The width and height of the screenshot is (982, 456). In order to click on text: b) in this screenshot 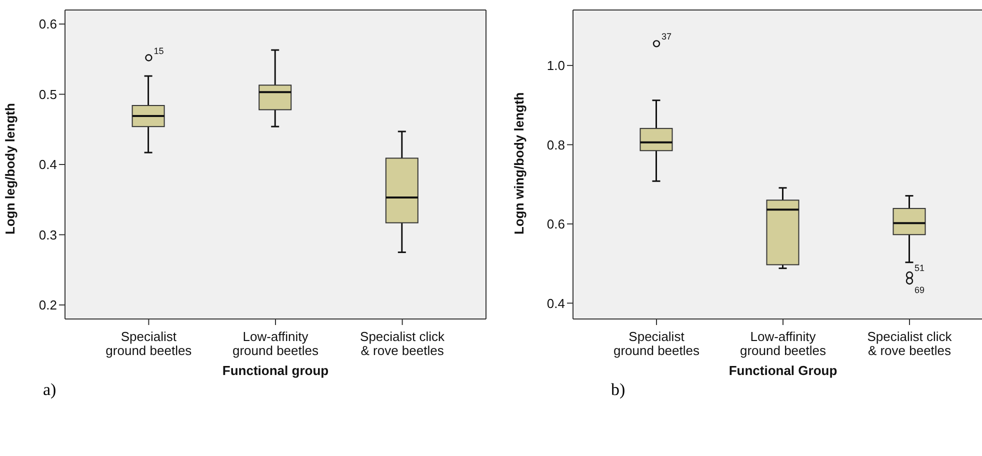, I will do `click(618, 390)`.